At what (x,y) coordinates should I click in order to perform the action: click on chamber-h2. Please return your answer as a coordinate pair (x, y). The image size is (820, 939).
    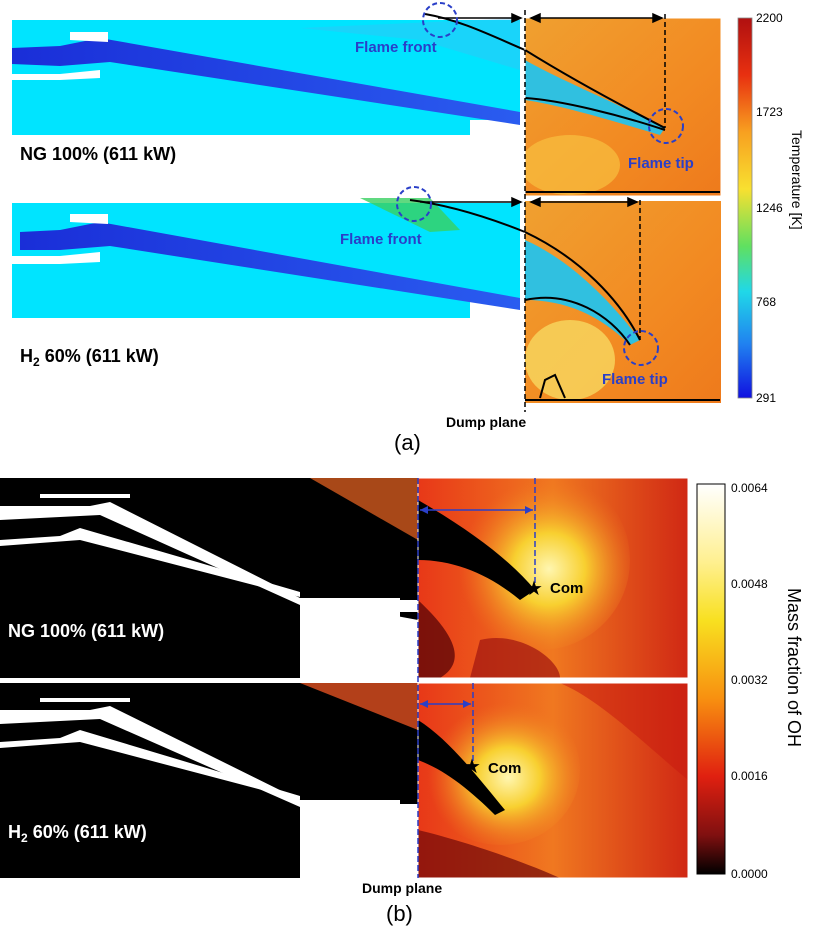
    Looking at the image, I should click on (623, 302).